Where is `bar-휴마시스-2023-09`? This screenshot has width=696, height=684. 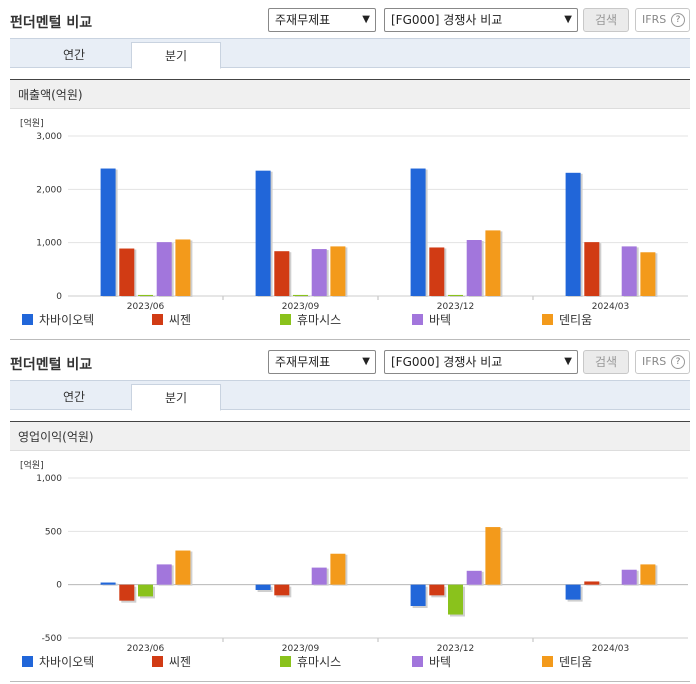
bar-휴마시스-2023-09 is located at coordinates (300, 295).